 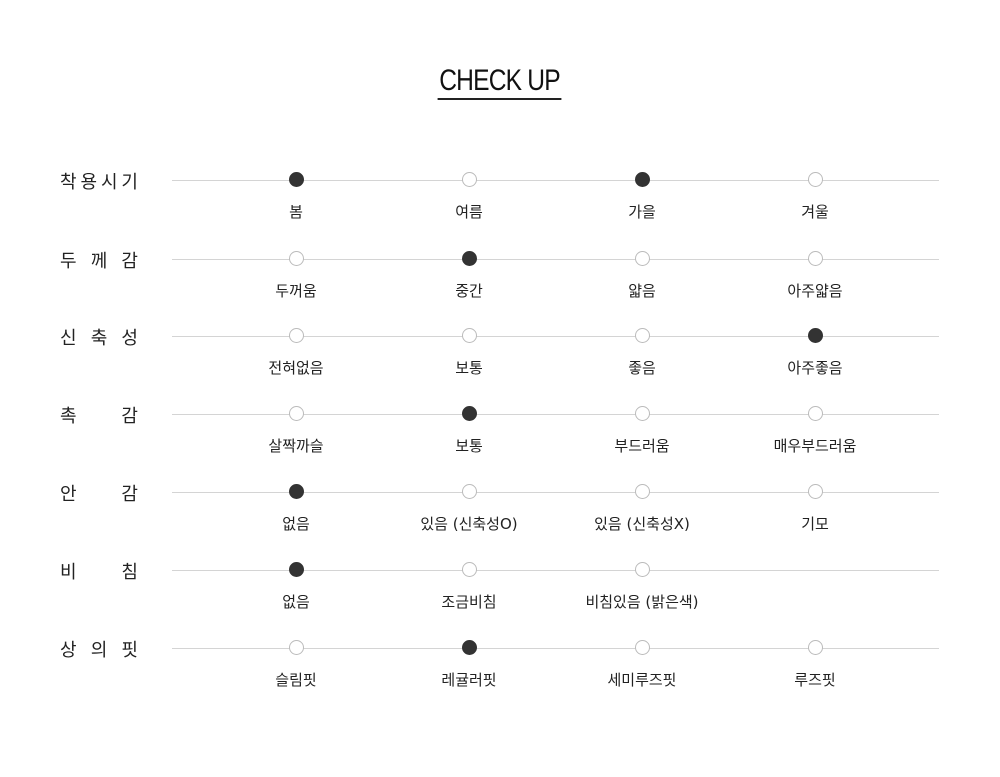 What do you see at coordinates (642, 665) in the screenshot?
I see `option-item: 세미루즈핏` at bounding box center [642, 665].